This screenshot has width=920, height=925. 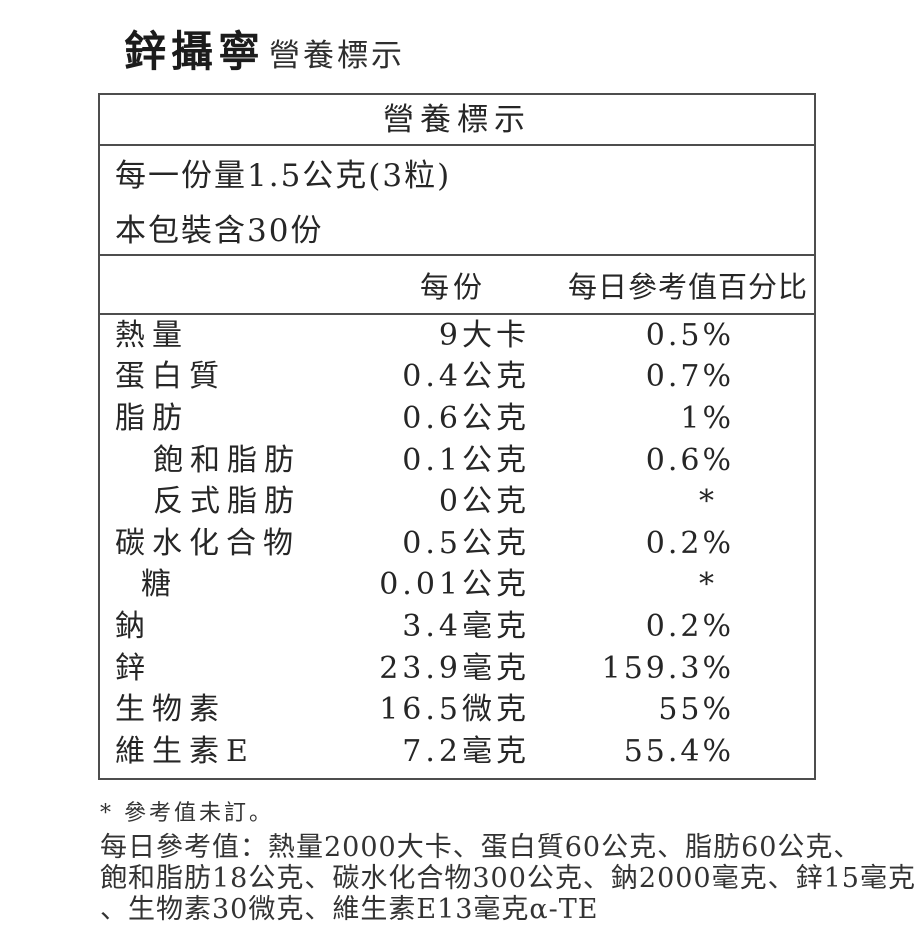 What do you see at coordinates (484, 335) in the screenshot?
I see `nutrient-value: 9大卡` at bounding box center [484, 335].